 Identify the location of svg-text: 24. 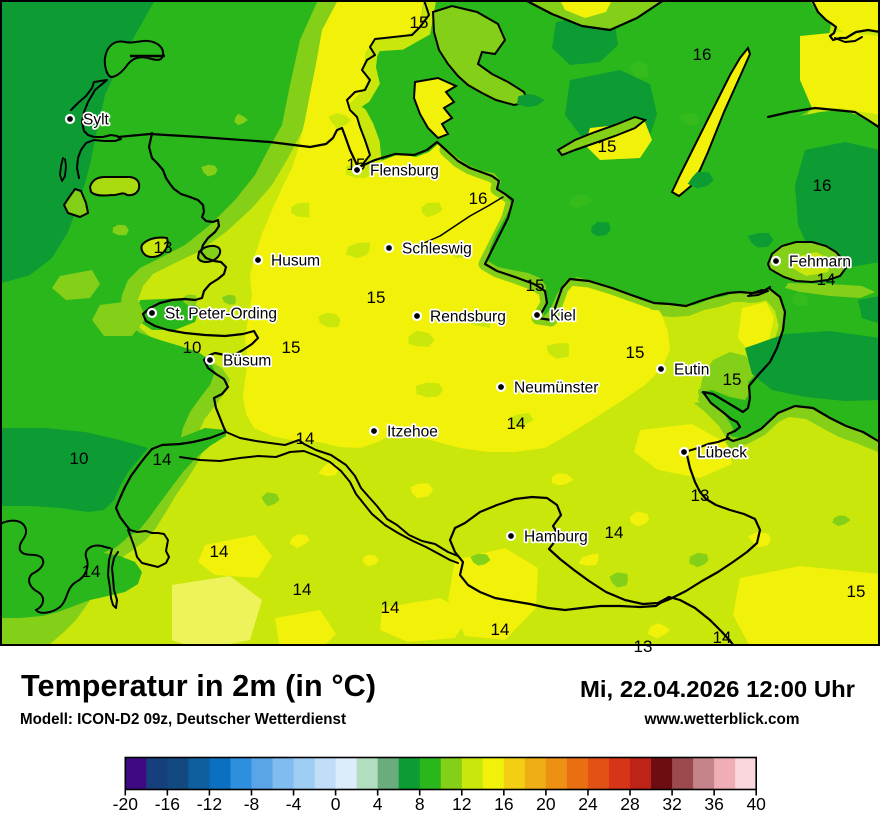
(588, 804).